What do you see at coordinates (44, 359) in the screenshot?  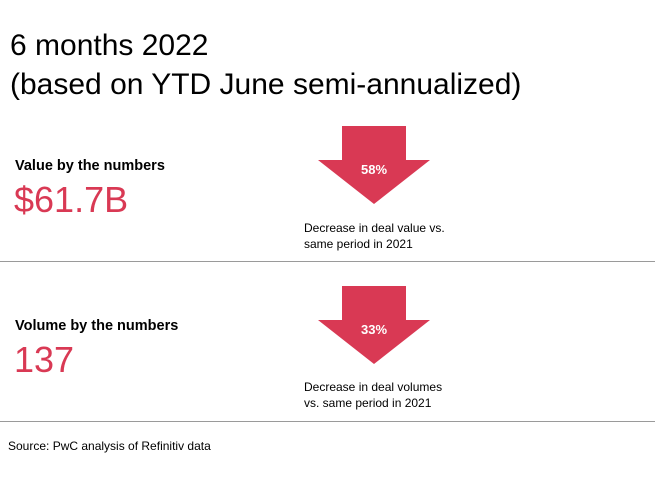 I see `volume-big-number: 137` at bounding box center [44, 359].